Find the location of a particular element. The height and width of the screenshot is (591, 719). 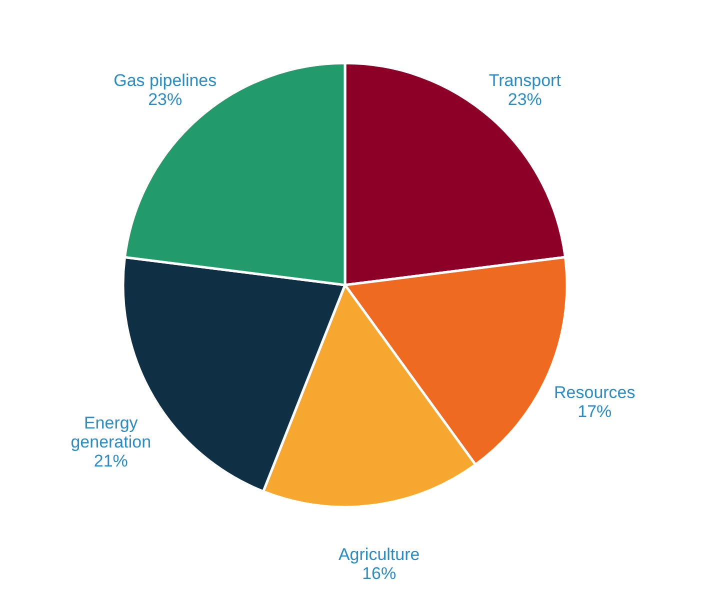

data-label: 16% is located at coordinates (379, 573).